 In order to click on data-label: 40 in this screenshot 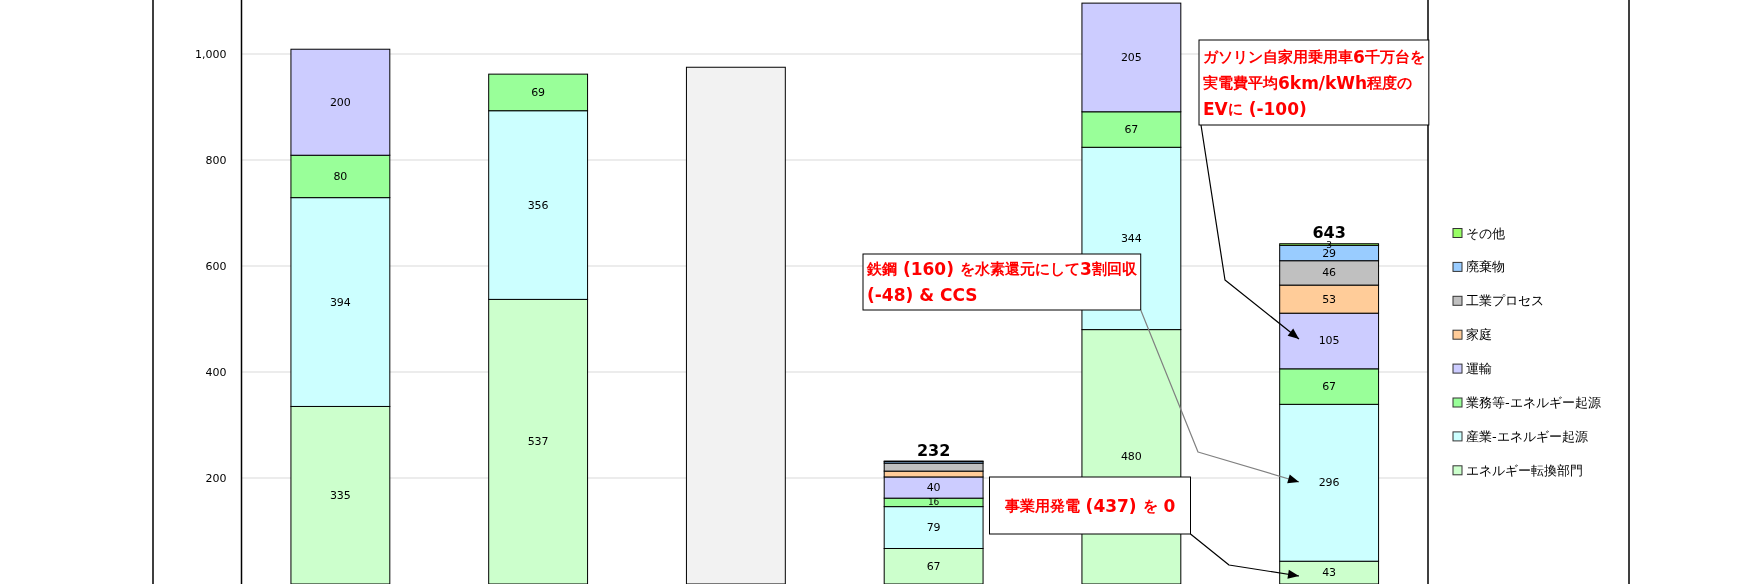, I will do `click(933, 488)`.